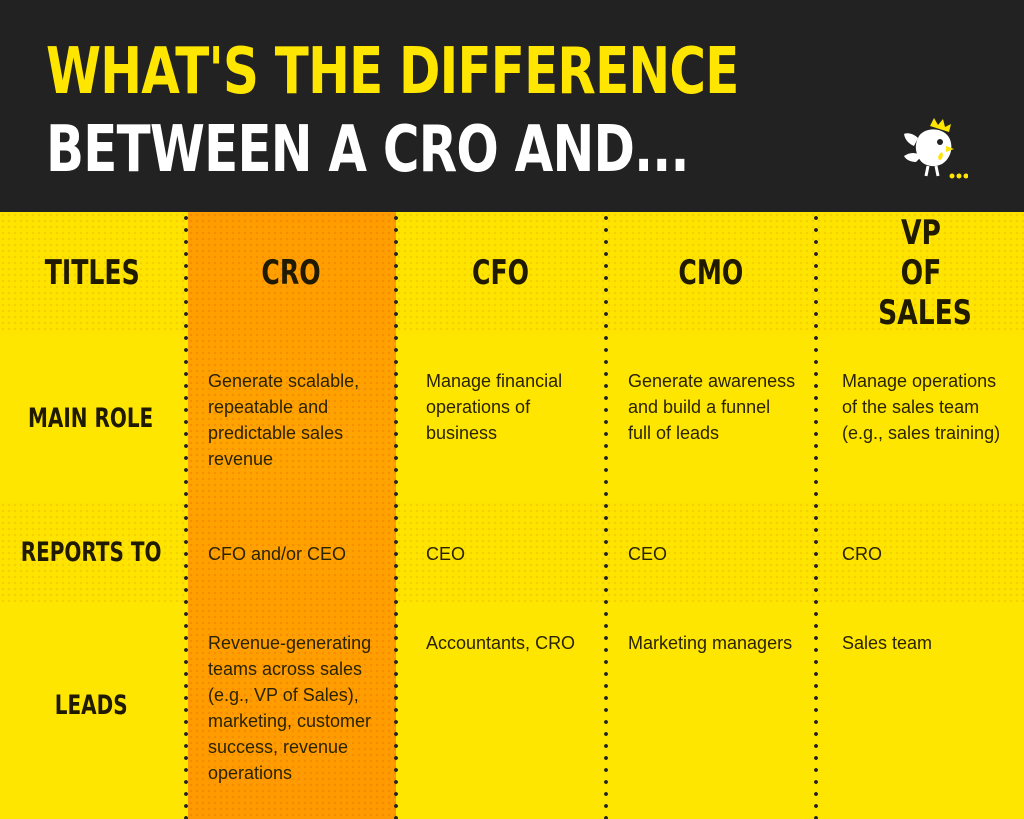 The width and height of the screenshot is (1024, 819). Describe the element at coordinates (91, 552) in the screenshot. I see `row-label-reports-to: REPORTS TO` at that location.